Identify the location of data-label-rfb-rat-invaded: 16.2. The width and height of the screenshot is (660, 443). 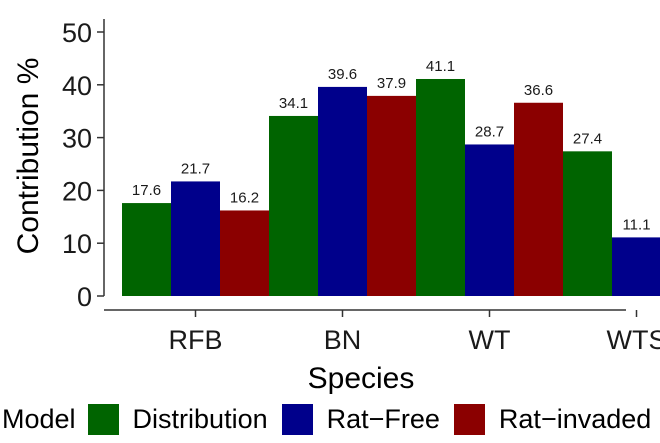
(244, 197).